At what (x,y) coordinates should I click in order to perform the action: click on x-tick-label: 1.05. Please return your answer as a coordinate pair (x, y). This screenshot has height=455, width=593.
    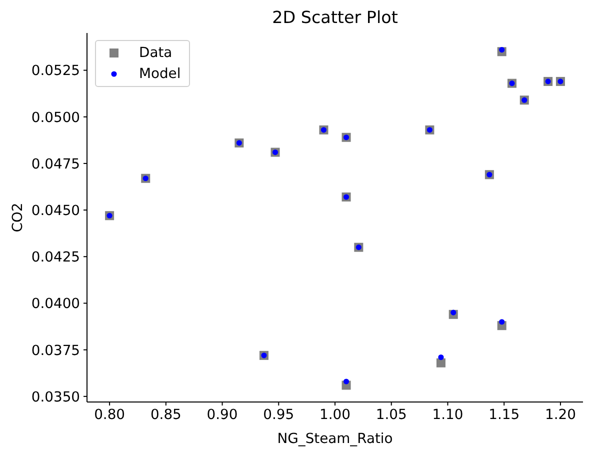
    Looking at the image, I should click on (391, 414).